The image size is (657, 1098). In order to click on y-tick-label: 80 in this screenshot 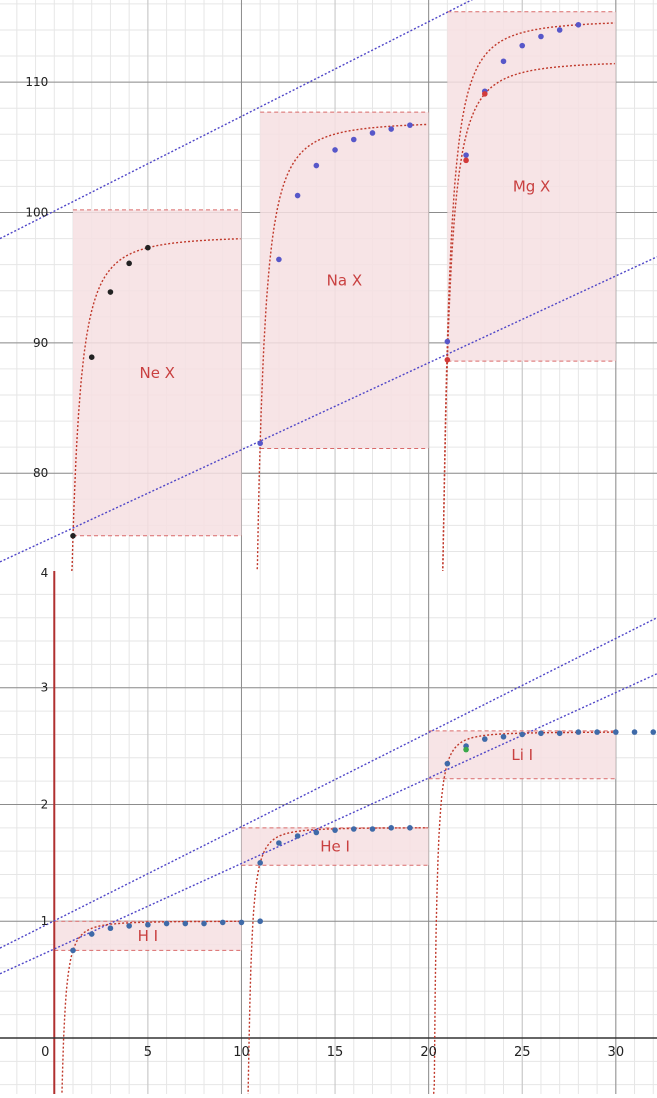, I will do `click(40, 473)`.